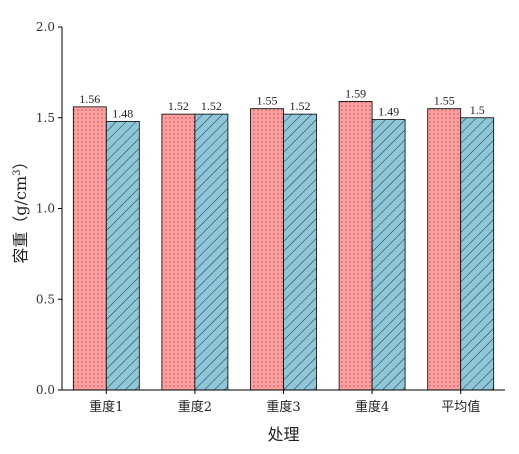 The width and height of the screenshot is (519, 454). I want to click on data-label-series-1: 1.56, so click(89, 99).